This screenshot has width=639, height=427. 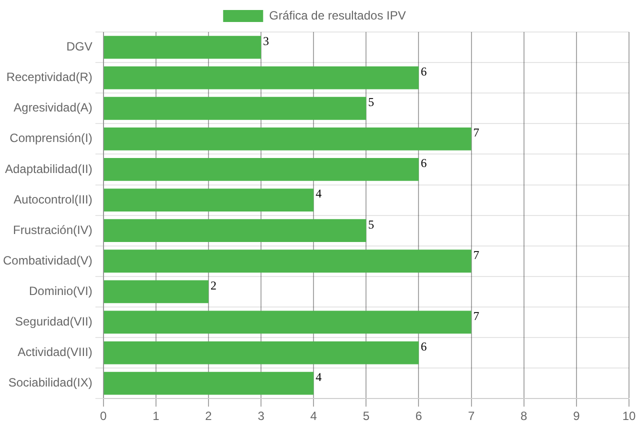 I want to click on y-tick-label: Sociabilidad(IX), so click(x=50, y=383).